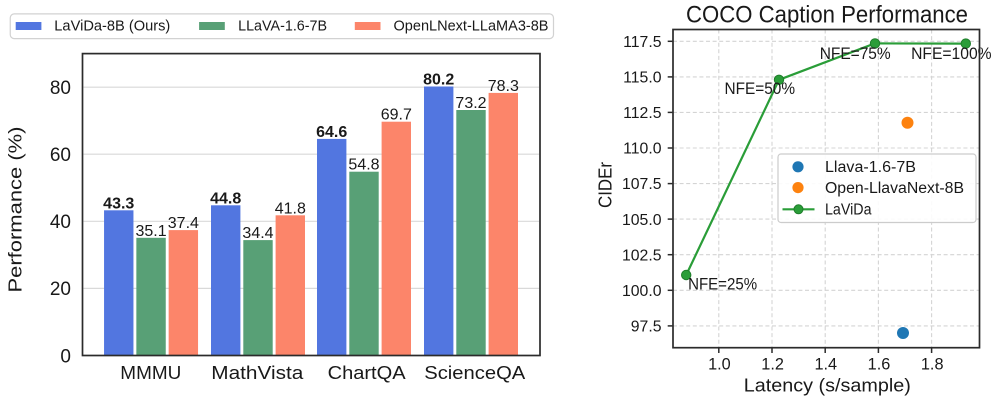 This screenshot has width=999, height=400. I want to click on svg-text: ChartQA, so click(367, 372).